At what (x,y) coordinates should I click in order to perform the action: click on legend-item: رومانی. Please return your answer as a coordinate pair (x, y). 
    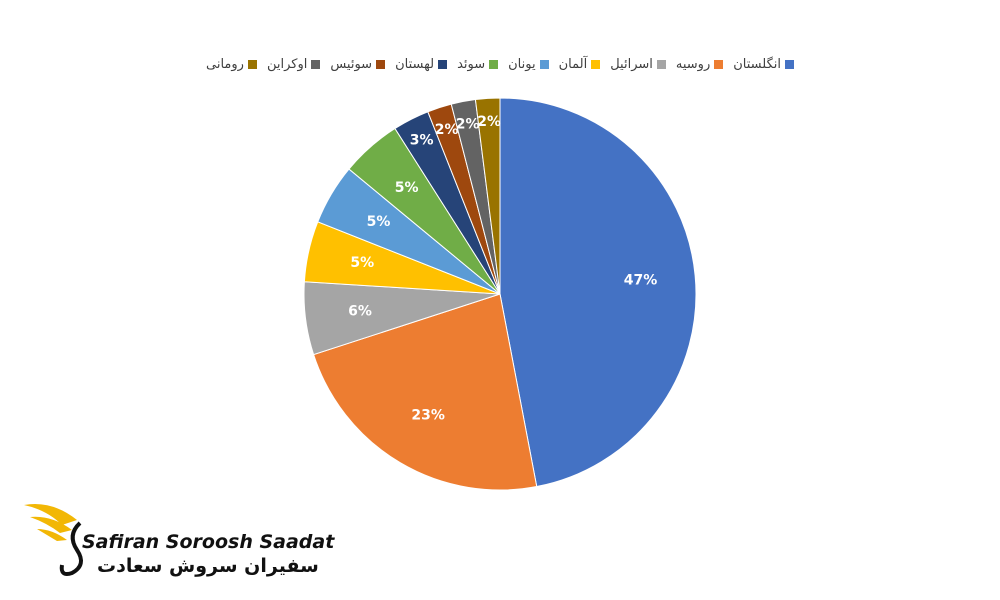
    Looking at the image, I should click on (231, 64).